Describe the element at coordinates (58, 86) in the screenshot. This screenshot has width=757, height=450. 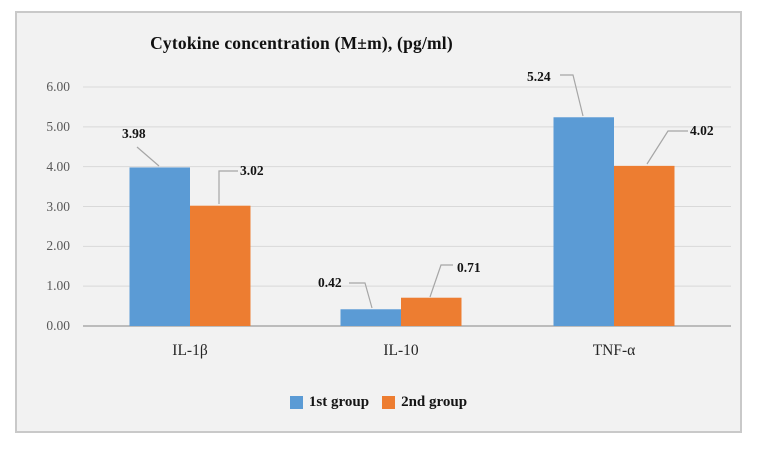
I see `y-tick-label: 6.00` at that location.